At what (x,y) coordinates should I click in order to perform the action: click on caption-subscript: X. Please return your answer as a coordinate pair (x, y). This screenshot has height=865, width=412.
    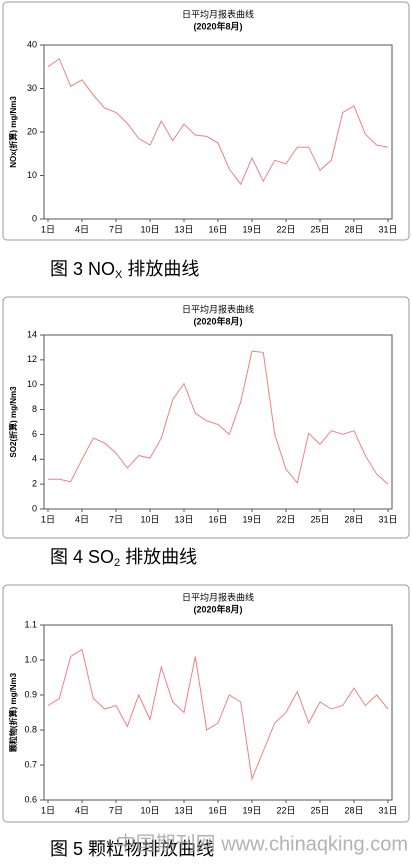
    Looking at the image, I should click on (119, 275).